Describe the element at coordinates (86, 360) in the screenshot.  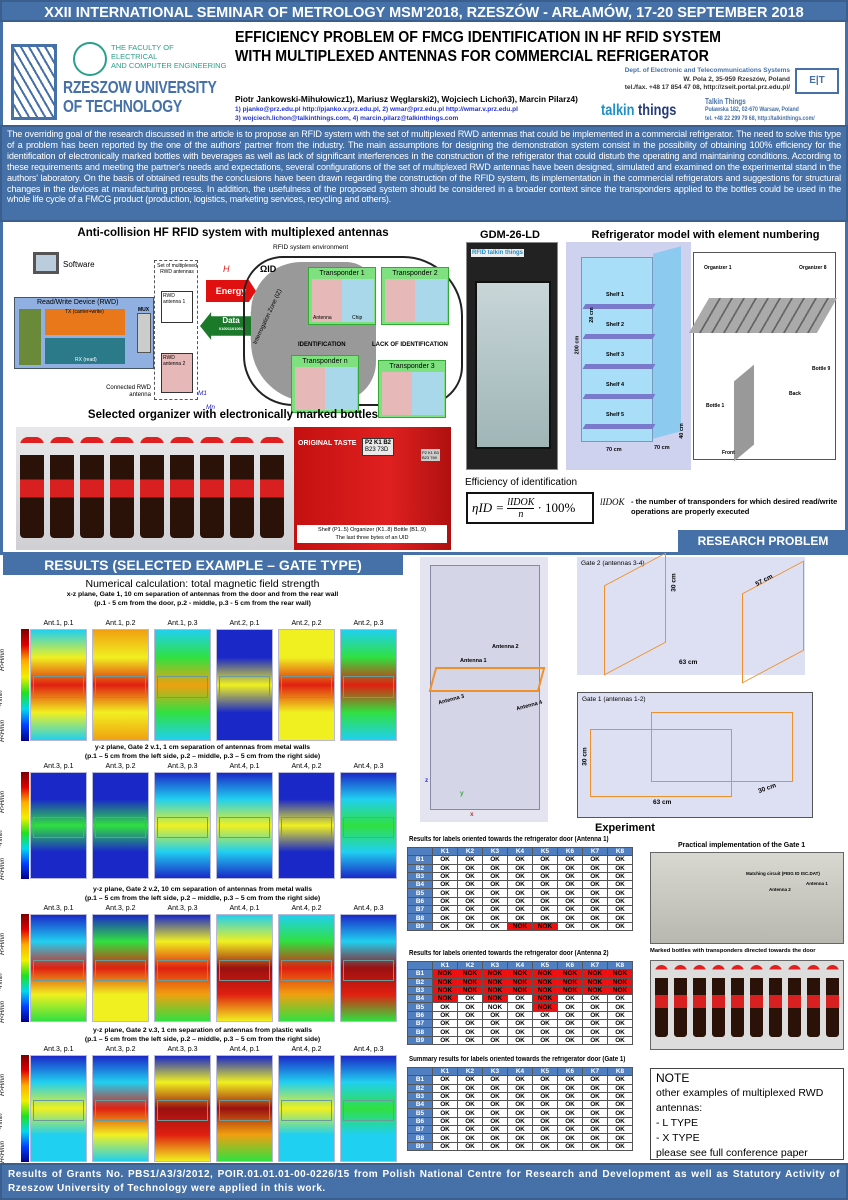
I see `rx-label: RX (read)` at that location.